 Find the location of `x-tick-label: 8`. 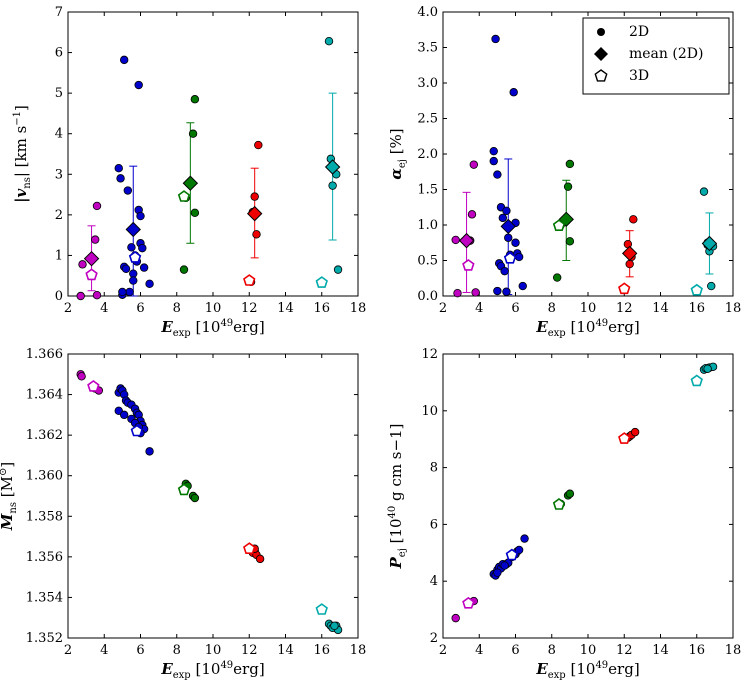

x-tick-label: 8 is located at coordinates (177, 650).